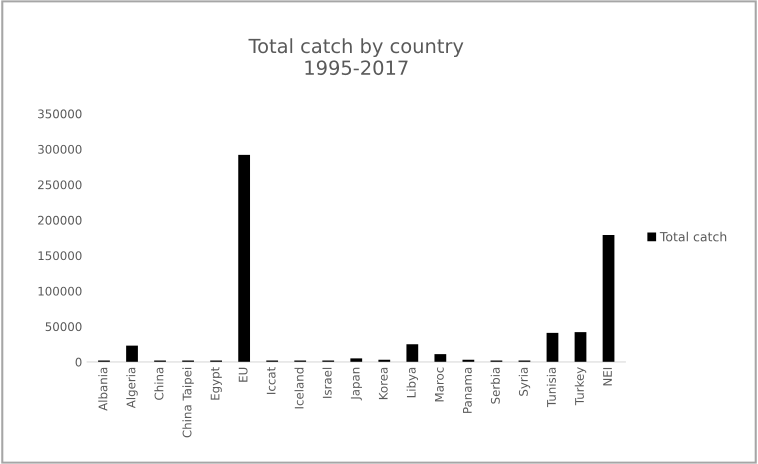  I want to click on x-tick-label: Albania, so click(103, 389).